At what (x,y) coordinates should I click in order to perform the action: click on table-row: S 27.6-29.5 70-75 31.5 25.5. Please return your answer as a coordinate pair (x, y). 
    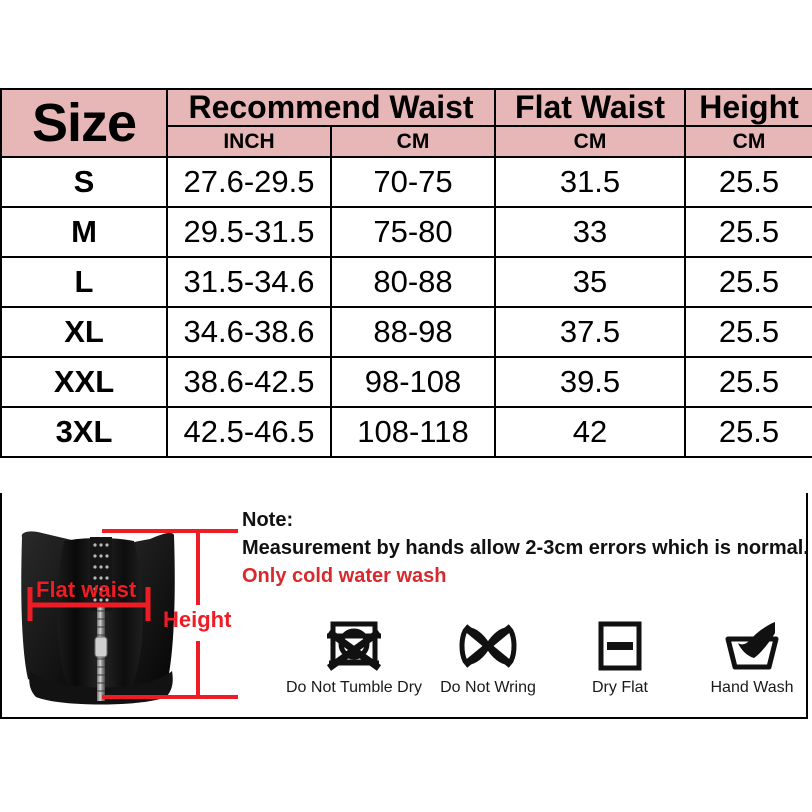
    Looking at the image, I should click on (406, 181).